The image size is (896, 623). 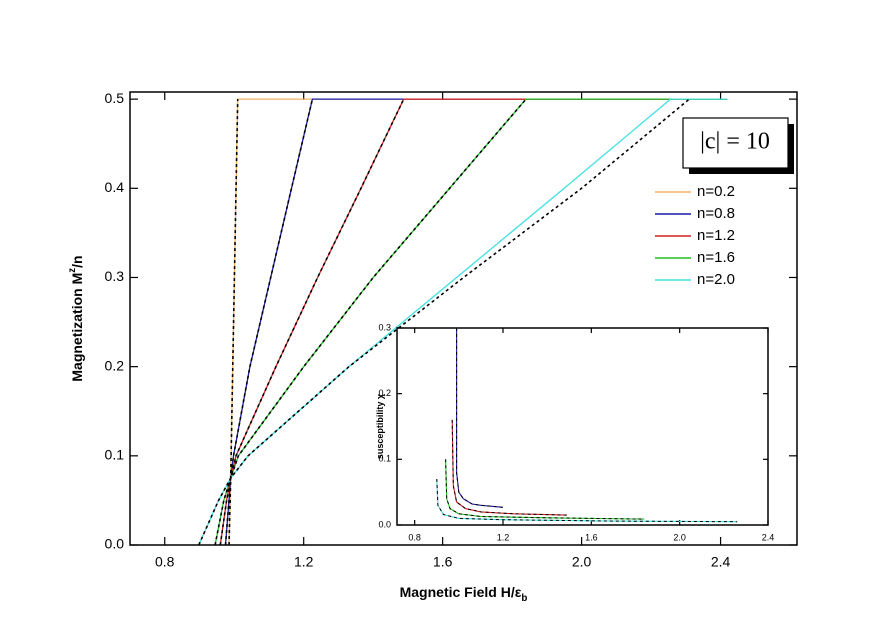 I want to click on x-axis-label: Magnetic Field H/εb, so click(x=464, y=594).